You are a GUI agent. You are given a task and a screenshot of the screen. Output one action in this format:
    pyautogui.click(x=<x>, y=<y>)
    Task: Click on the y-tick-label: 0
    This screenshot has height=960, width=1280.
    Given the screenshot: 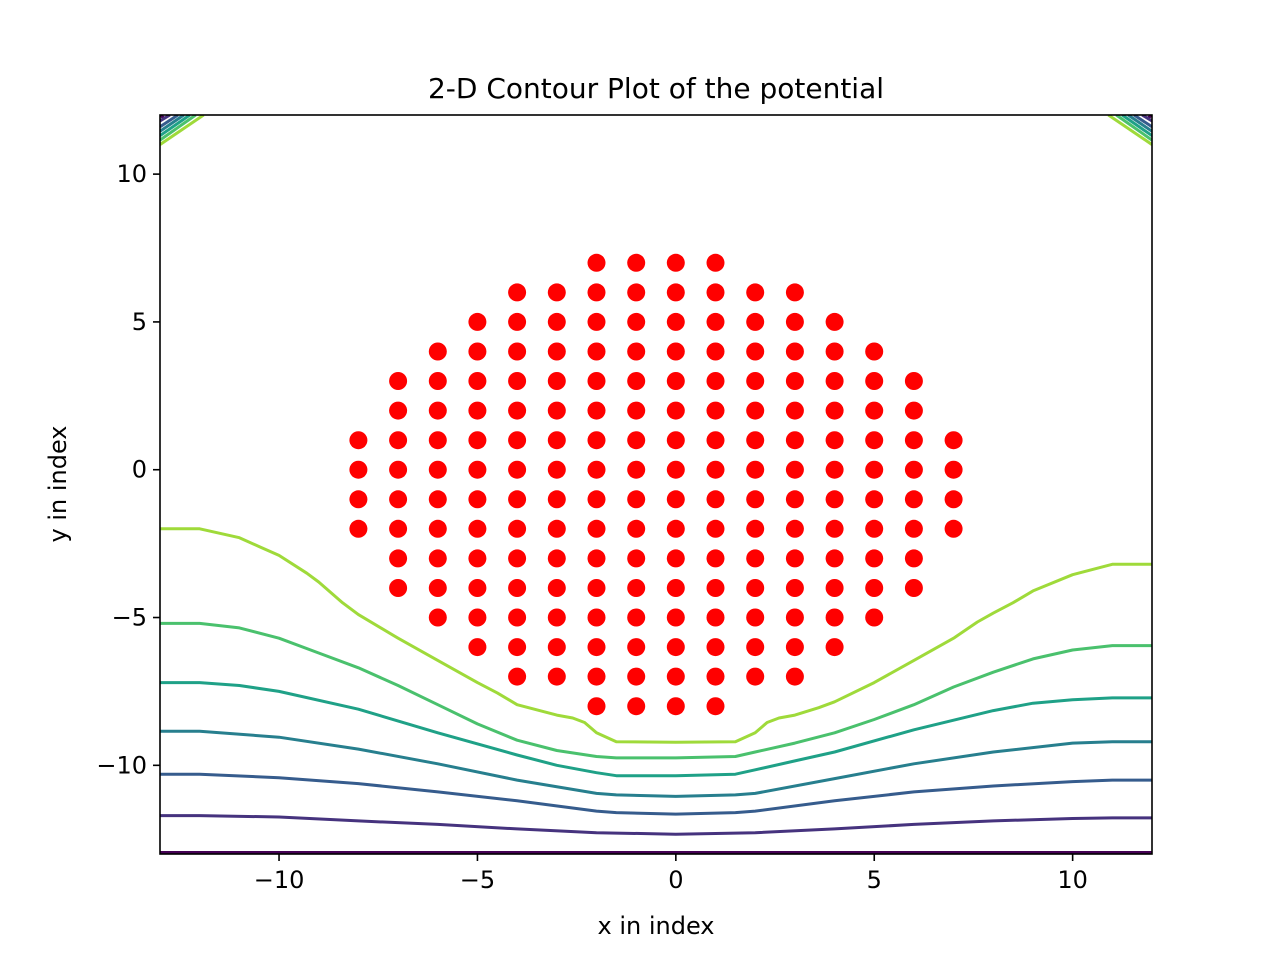 What is the action you would take?
    pyautogui.click(x=139, y=470)
    